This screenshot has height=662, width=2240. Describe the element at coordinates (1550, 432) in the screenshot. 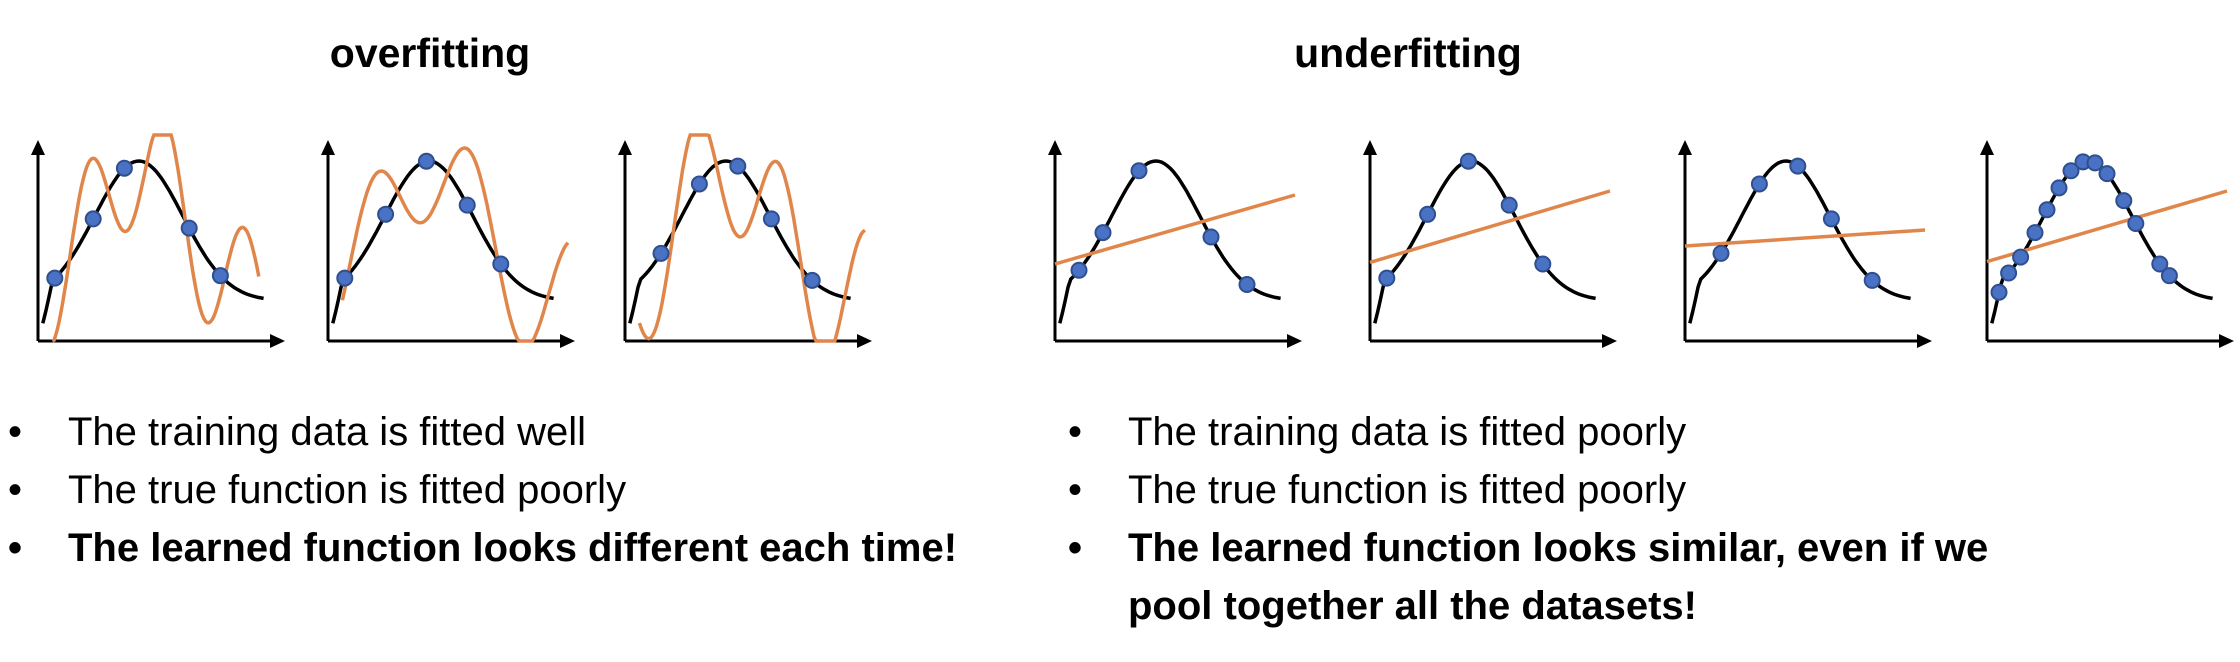

I see `underfitting-bullet: The training data is fitted poorly` at that location.